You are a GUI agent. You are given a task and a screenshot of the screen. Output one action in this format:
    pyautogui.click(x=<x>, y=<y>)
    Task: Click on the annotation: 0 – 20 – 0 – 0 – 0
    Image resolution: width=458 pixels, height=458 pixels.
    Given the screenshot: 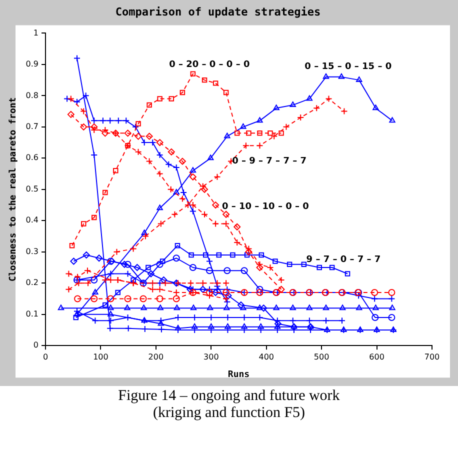 What is the action you would take?
    pyautogui.click(x=209, y=65)
    